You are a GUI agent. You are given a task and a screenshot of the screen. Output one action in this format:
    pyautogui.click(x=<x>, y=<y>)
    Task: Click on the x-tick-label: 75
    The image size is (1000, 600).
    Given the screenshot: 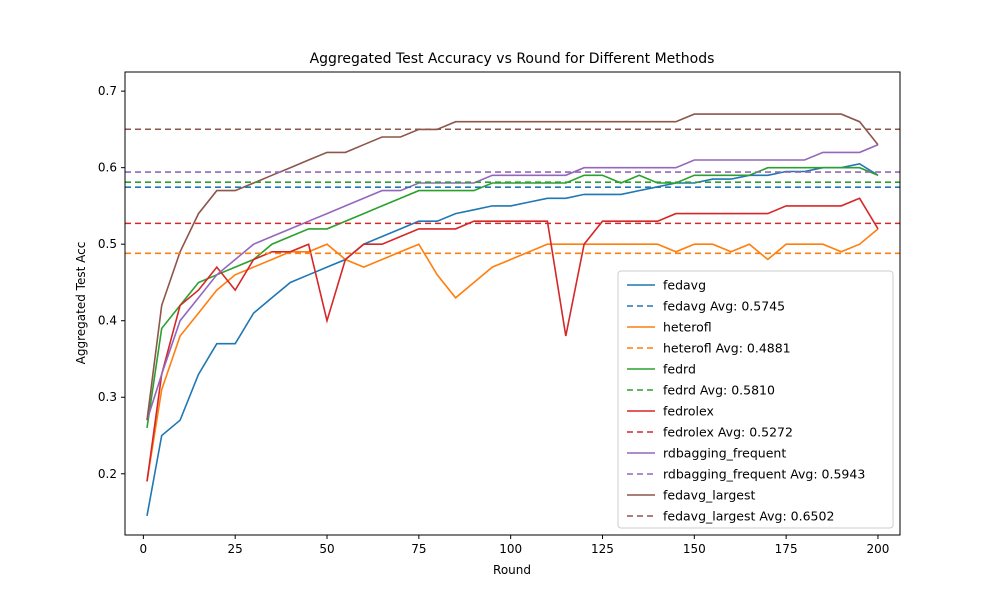 What is the action you would take?
    pyautogui.click(x=418, y=549)
    